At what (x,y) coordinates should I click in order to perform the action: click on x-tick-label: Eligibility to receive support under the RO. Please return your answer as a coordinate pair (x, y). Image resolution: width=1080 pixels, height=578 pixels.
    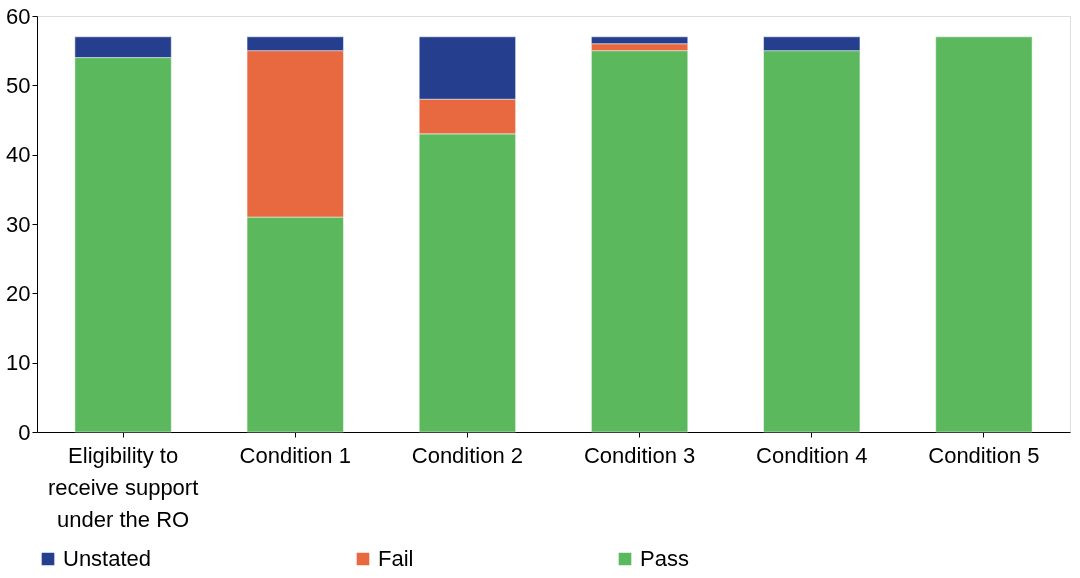
    Looking at the image, I should click on (123, 487).